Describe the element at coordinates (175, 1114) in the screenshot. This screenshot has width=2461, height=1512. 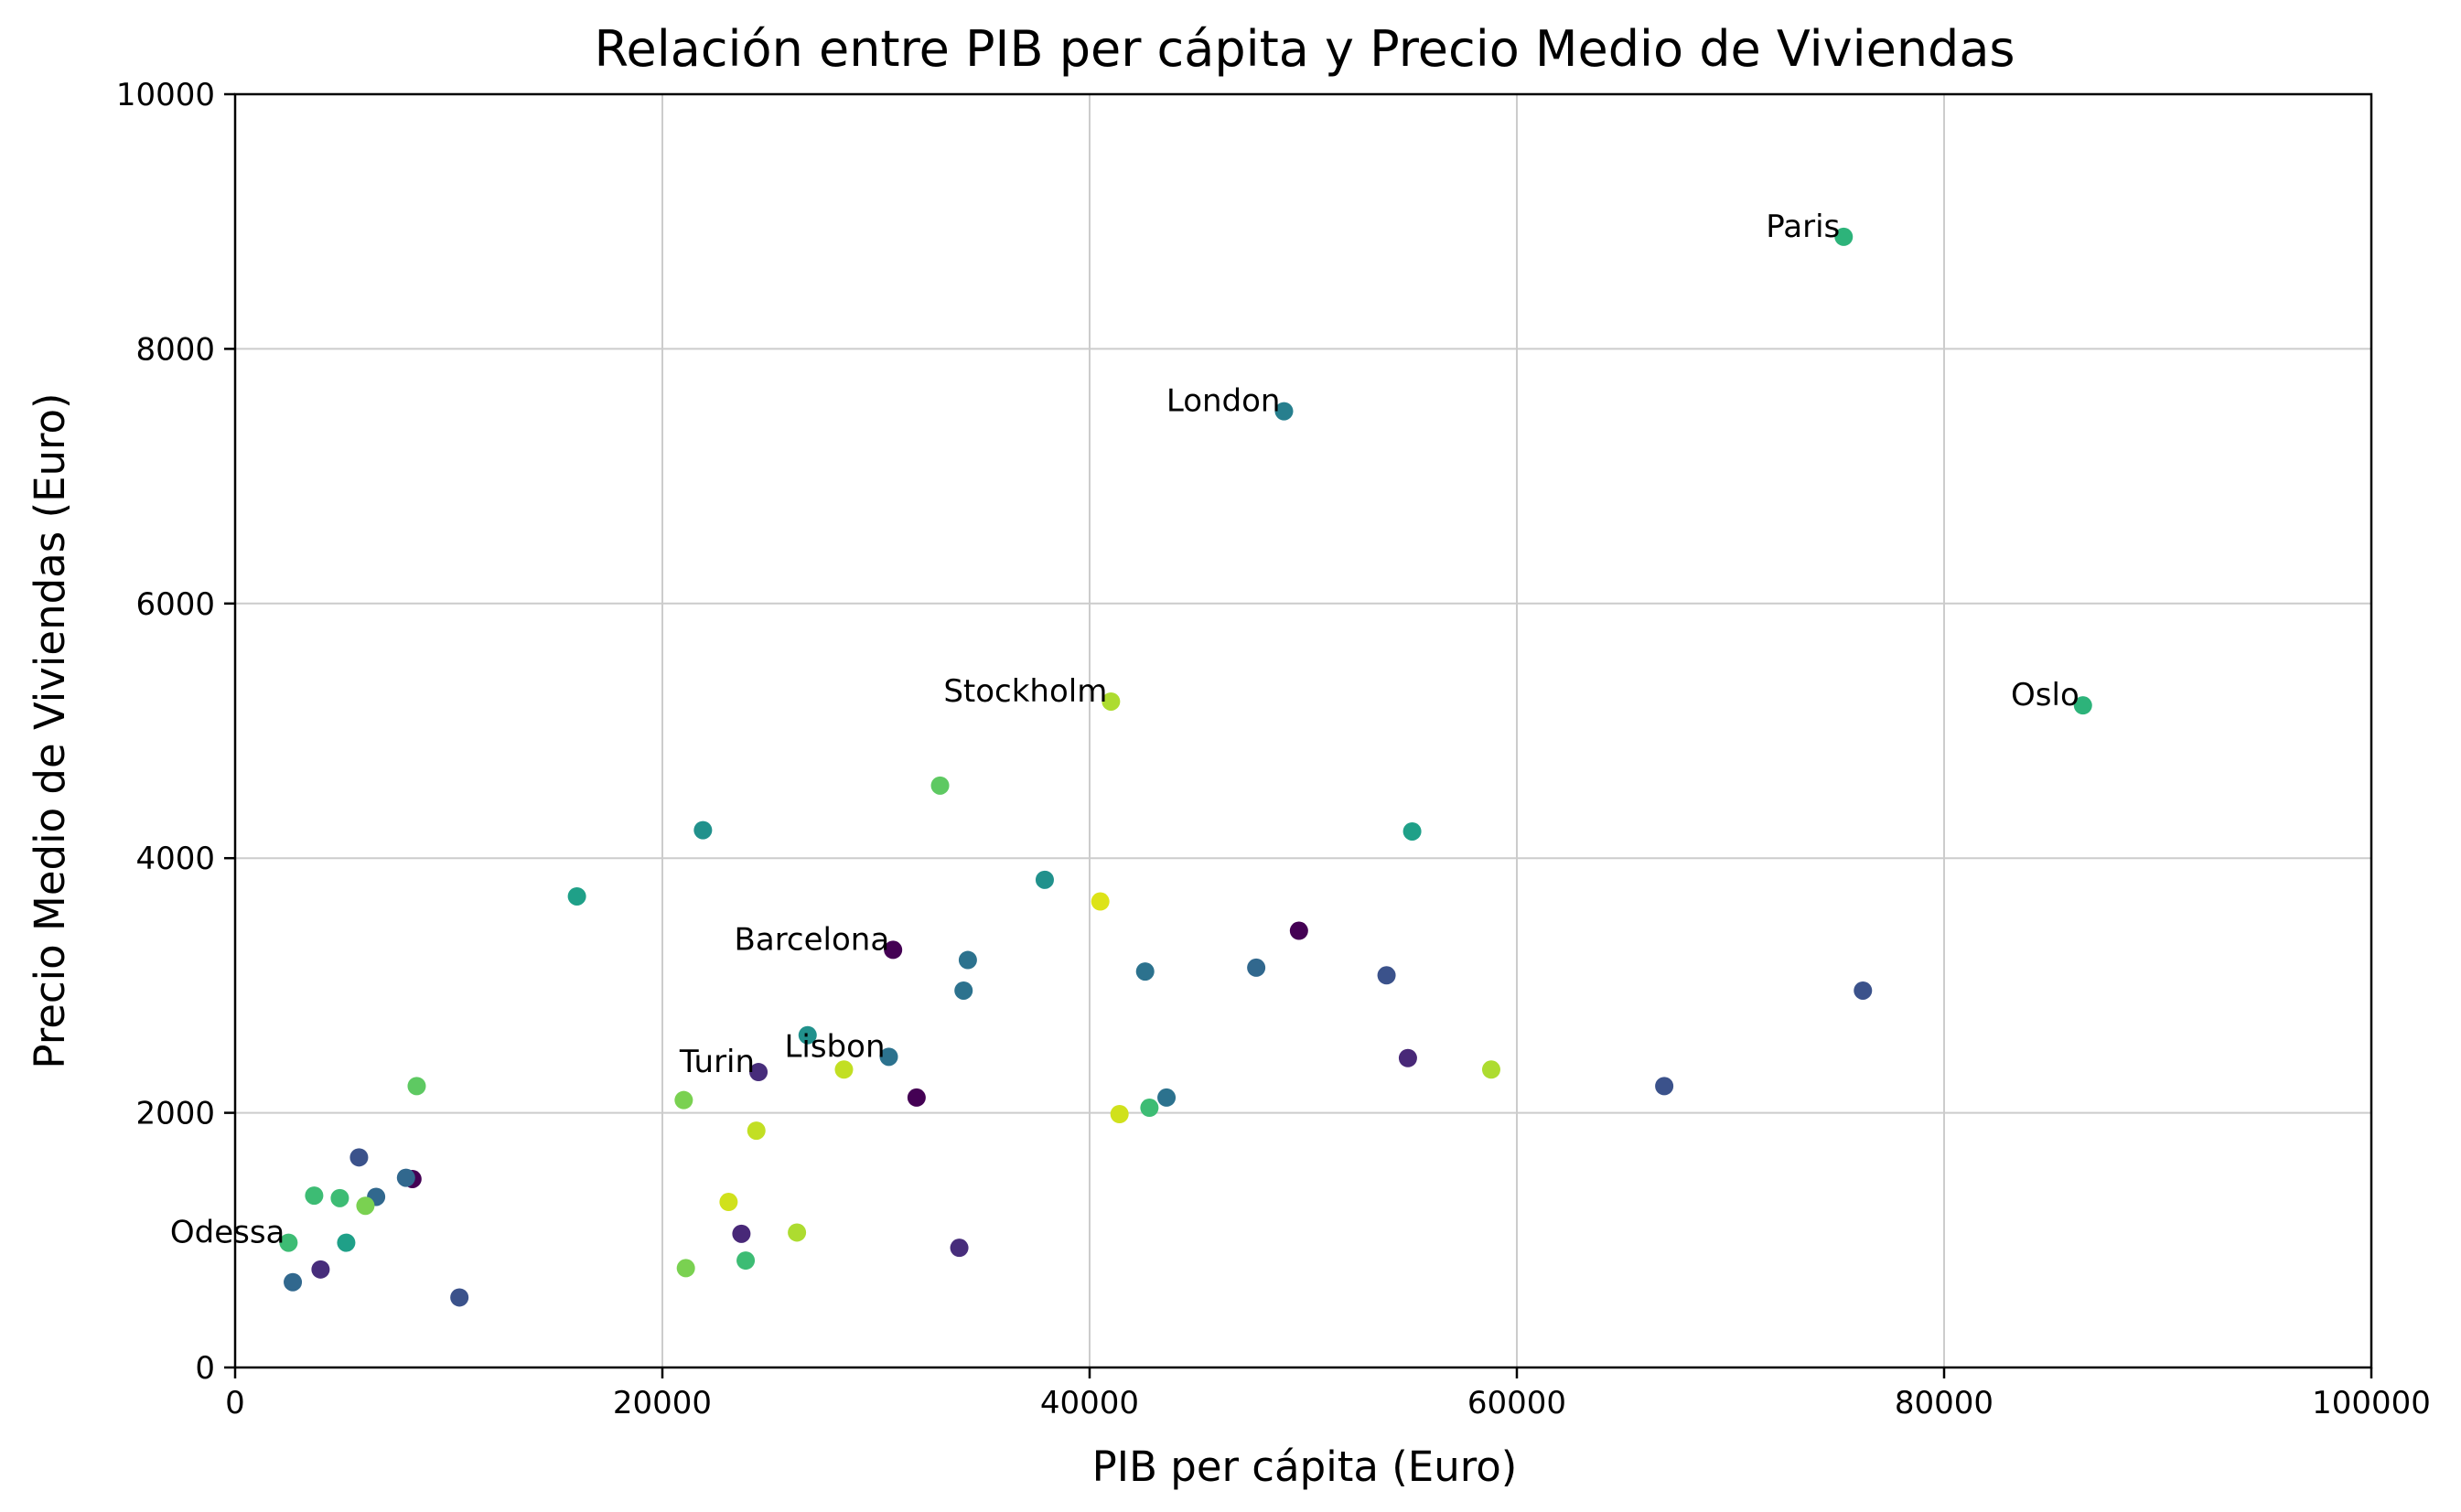
I see `y-tick-label: 2000` at that location.